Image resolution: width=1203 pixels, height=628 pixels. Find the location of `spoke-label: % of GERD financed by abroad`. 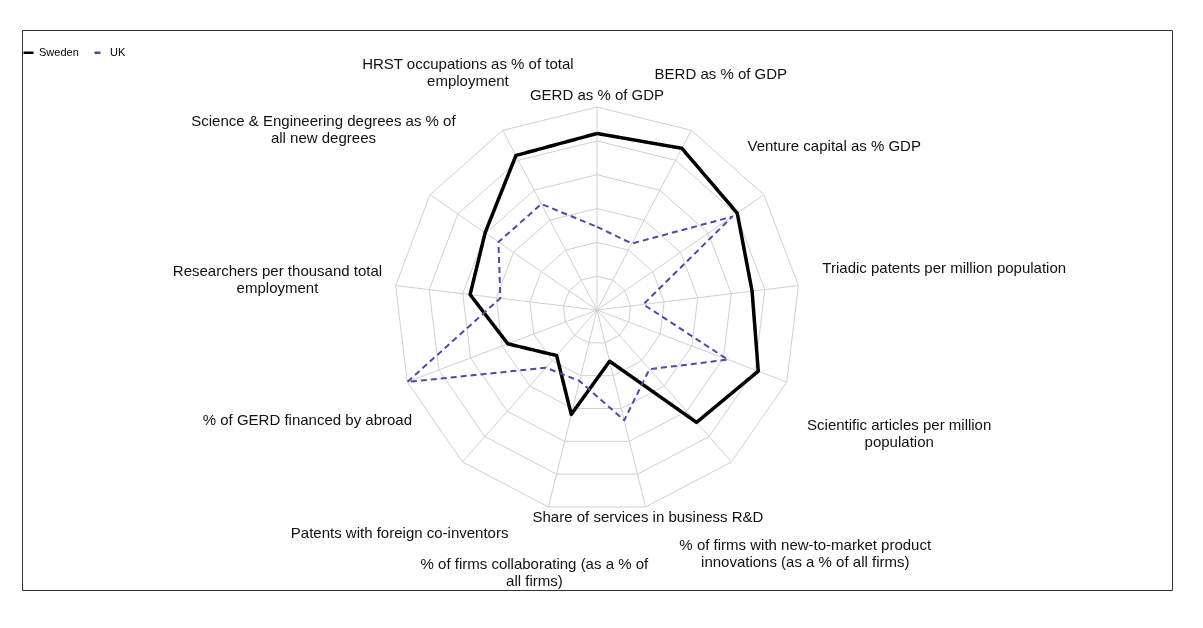

spoke-label: % of GERD financed by abroad is located at coordinates (307, 419).